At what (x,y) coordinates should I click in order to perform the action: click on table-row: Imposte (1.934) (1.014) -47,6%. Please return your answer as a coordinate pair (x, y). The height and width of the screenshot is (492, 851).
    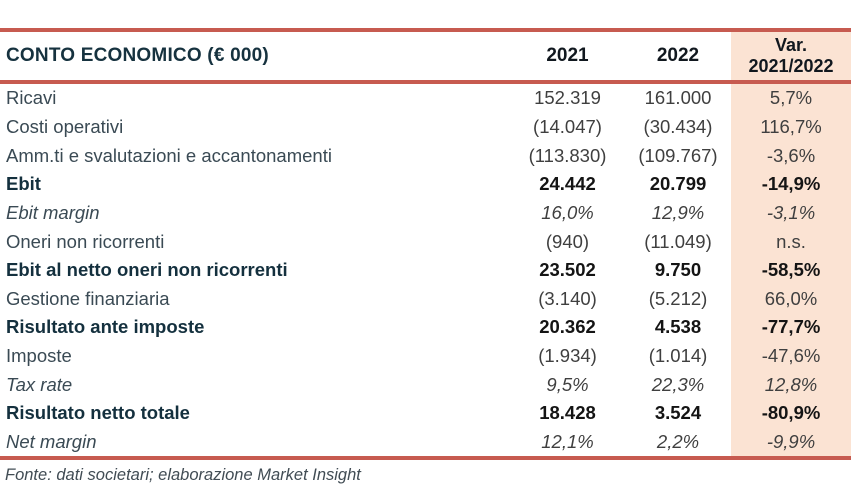
    Looking at the image, I should click on (425, 356).